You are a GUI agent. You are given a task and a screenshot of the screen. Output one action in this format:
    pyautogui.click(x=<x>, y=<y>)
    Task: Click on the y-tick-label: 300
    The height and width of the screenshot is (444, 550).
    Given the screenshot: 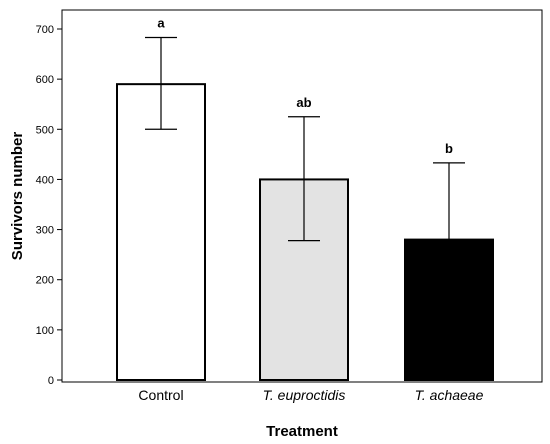 What is the action you would take?
    pyautogui.click(x=45, y=231)
    